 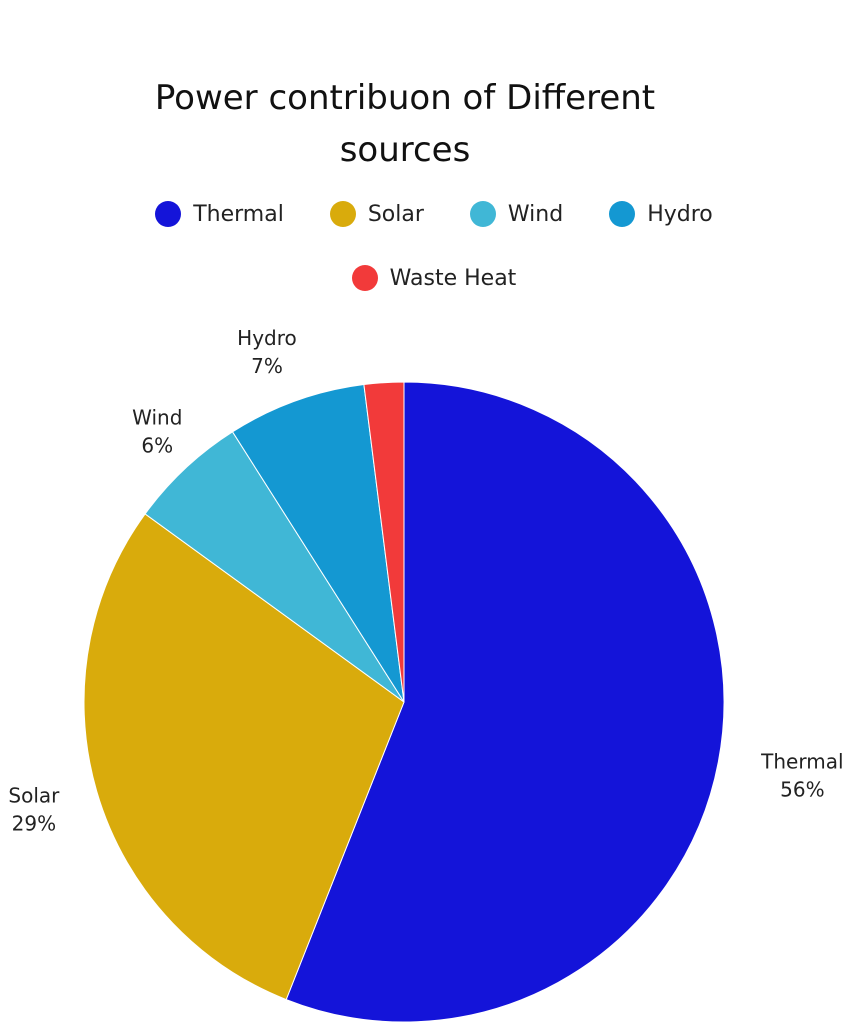 I want to click on legend-item-waste-heat: Waste Heat, so click(x=434, y=278).